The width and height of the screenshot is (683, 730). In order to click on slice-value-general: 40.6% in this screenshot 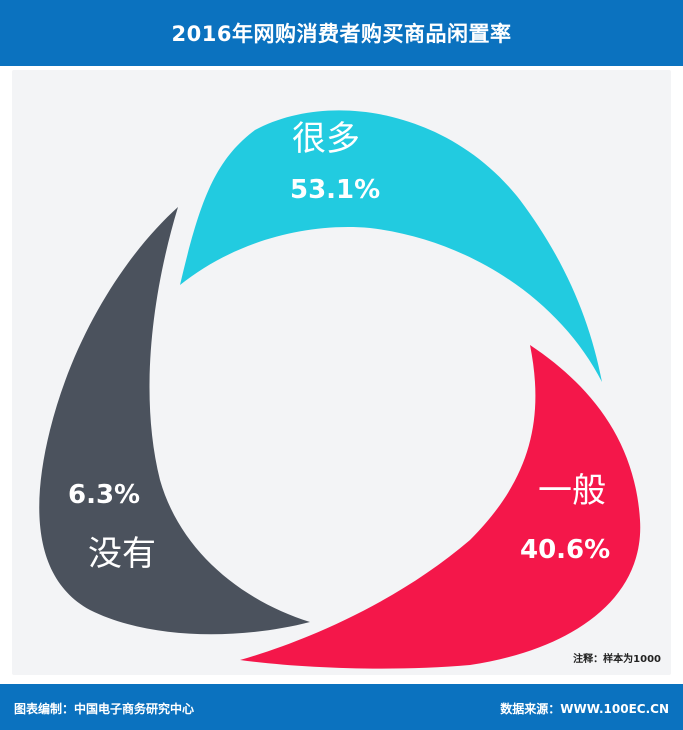, I will do `click(565, 550)`.